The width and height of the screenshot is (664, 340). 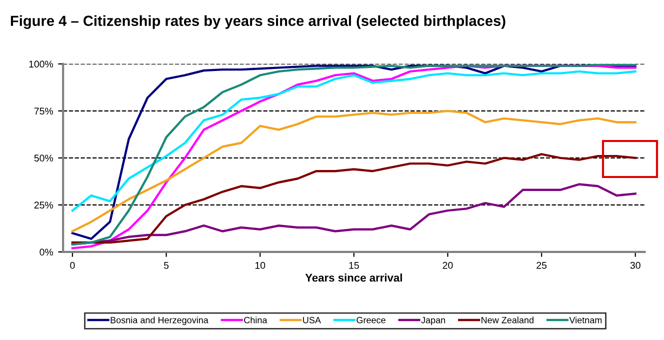 I want to click on legend-label: Bosnia and Herzegovina, so click(x=159, y=321).